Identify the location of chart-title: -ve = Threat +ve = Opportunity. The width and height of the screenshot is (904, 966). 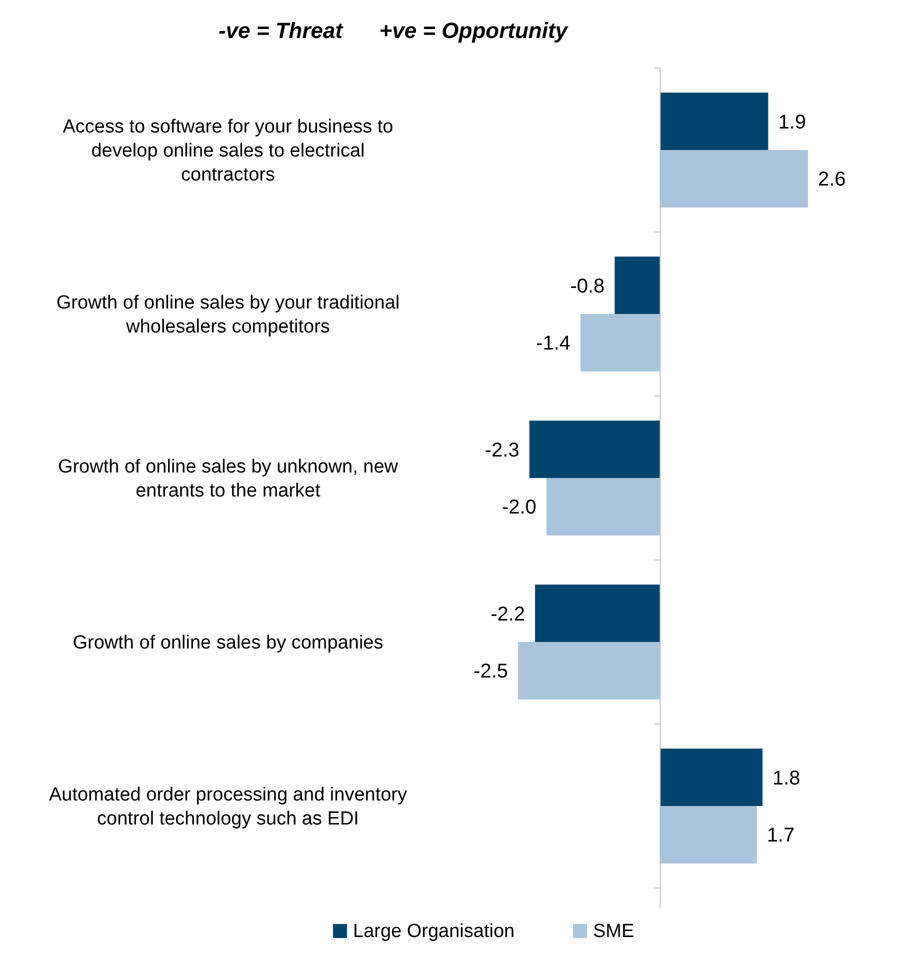
(394, 30).